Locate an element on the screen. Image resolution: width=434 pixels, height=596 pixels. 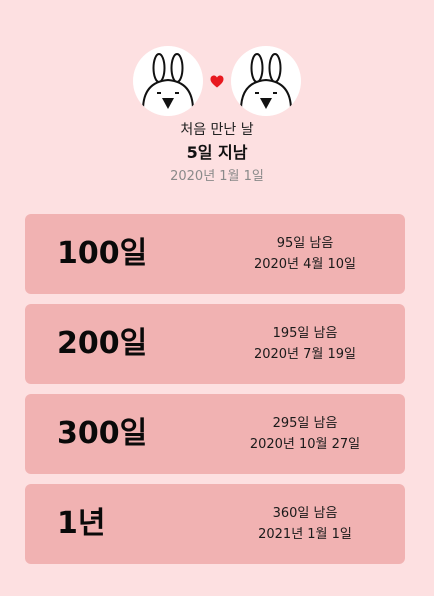
start-date: 2020년 1월 1일 is located at coordinates (217, 176).